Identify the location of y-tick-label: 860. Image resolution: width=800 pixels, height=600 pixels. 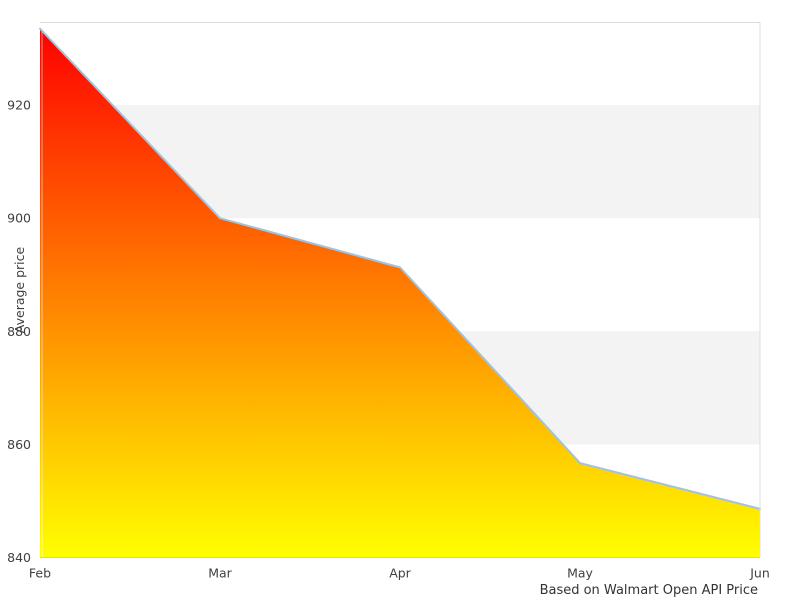
(19, 444).